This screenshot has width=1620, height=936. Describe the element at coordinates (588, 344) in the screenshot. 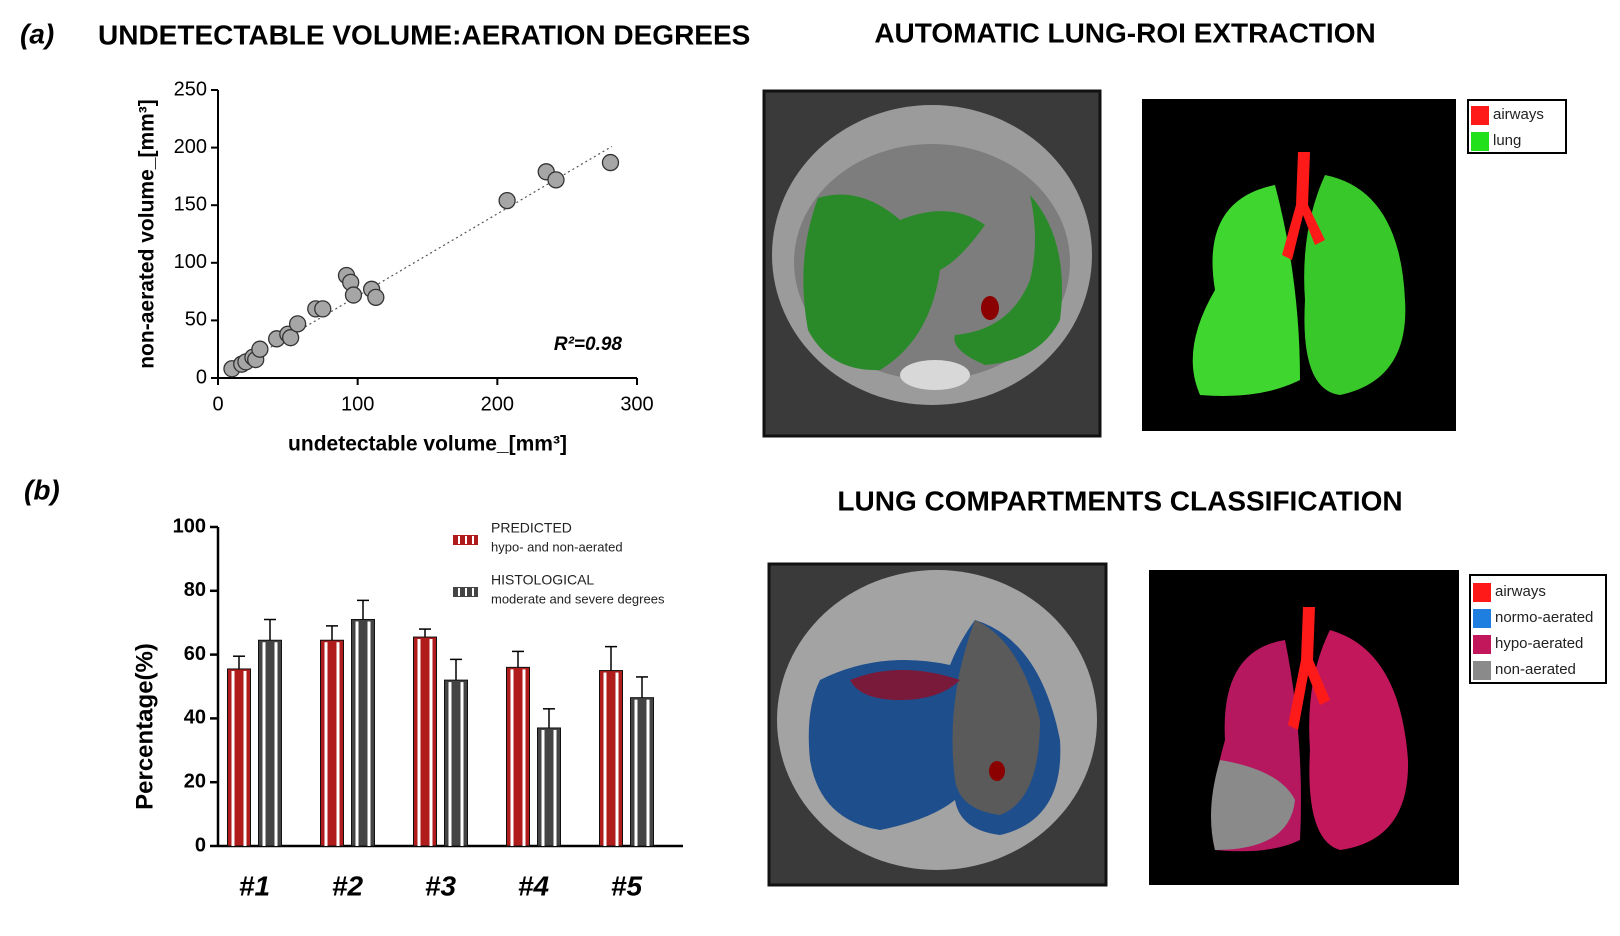

I see `annotation: R²=0.98` at that location.